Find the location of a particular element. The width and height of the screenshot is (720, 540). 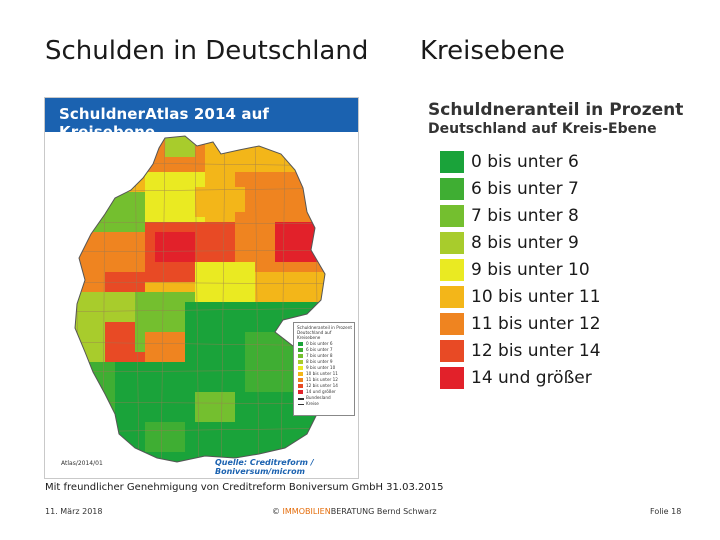

legend-title: Schuldneranteil in Prozent is located at coordinates (556, 110).